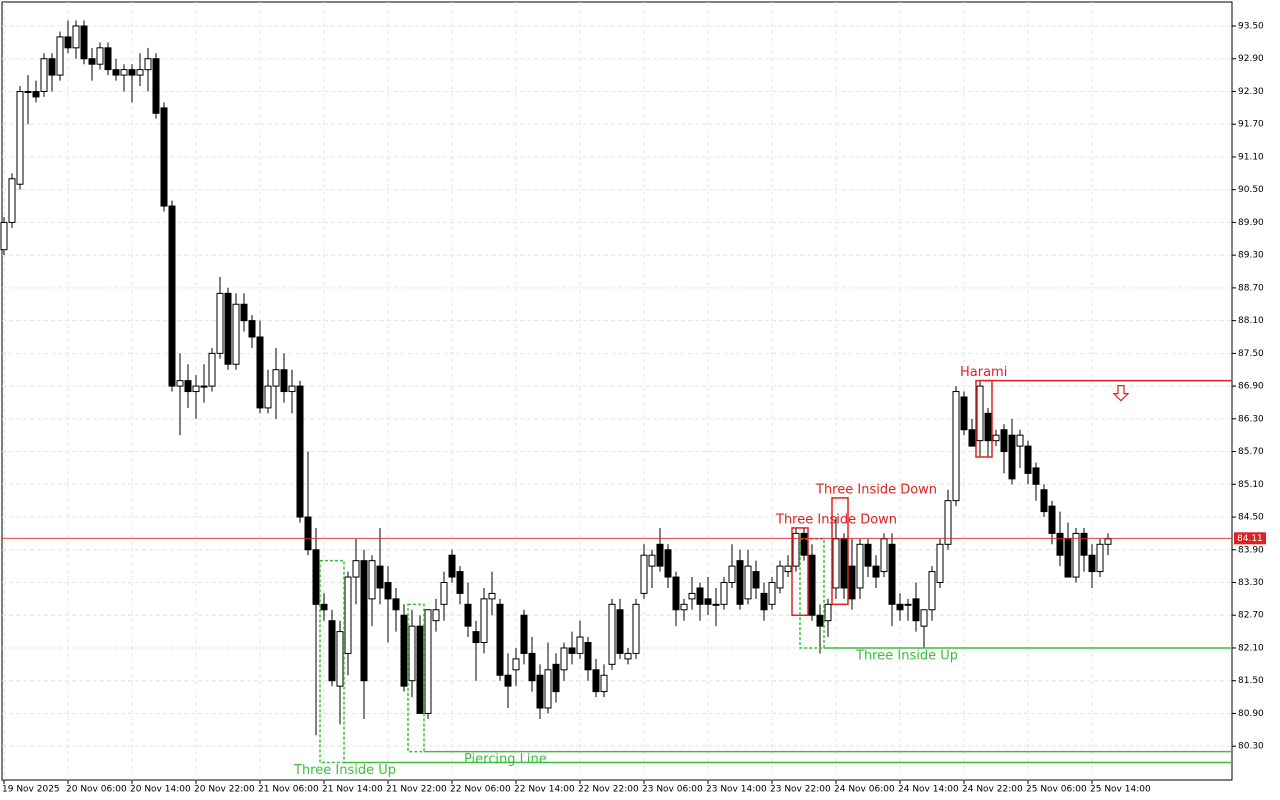  I want to click on y-tick-label: 92.30, so click(1251, 92).